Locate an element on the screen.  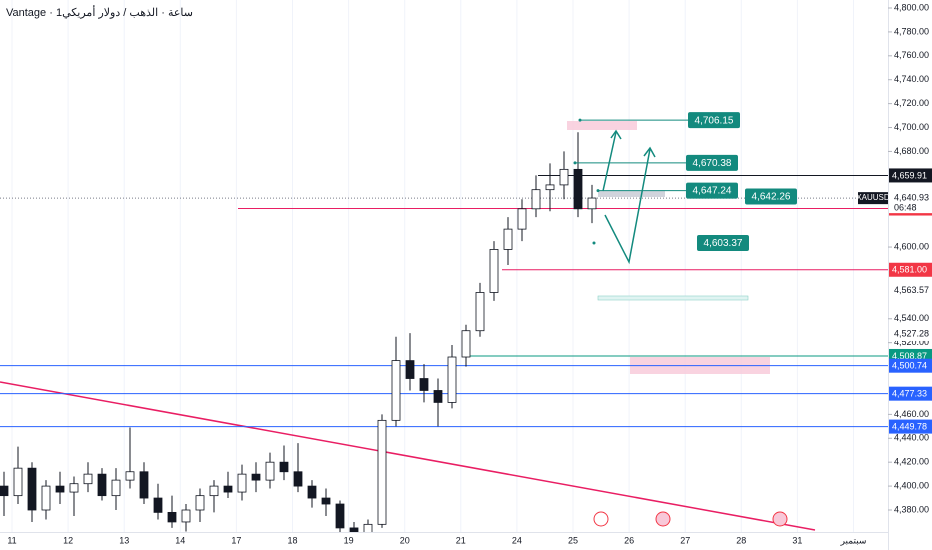
y-tick-label: 4,460.00 is located at coordinates (911, 414).